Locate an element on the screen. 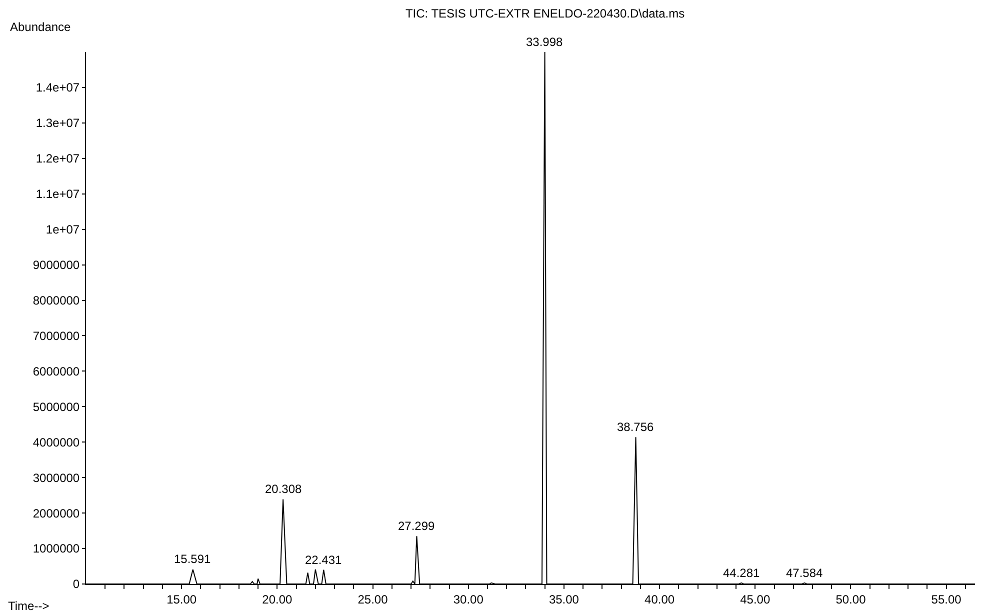 The height and width of the screenshot is (612, 991). x-tick-label: 50.00 is located at coordinates (851, 599).